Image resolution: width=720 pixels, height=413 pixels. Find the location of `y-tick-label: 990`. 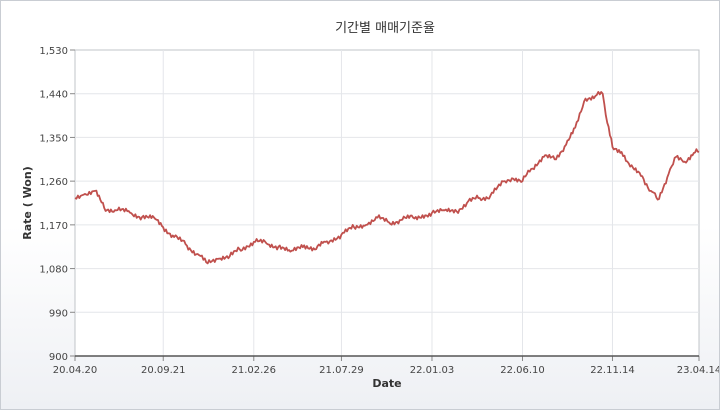

y-tick-label: 990 is located at coordinates (58, 313).